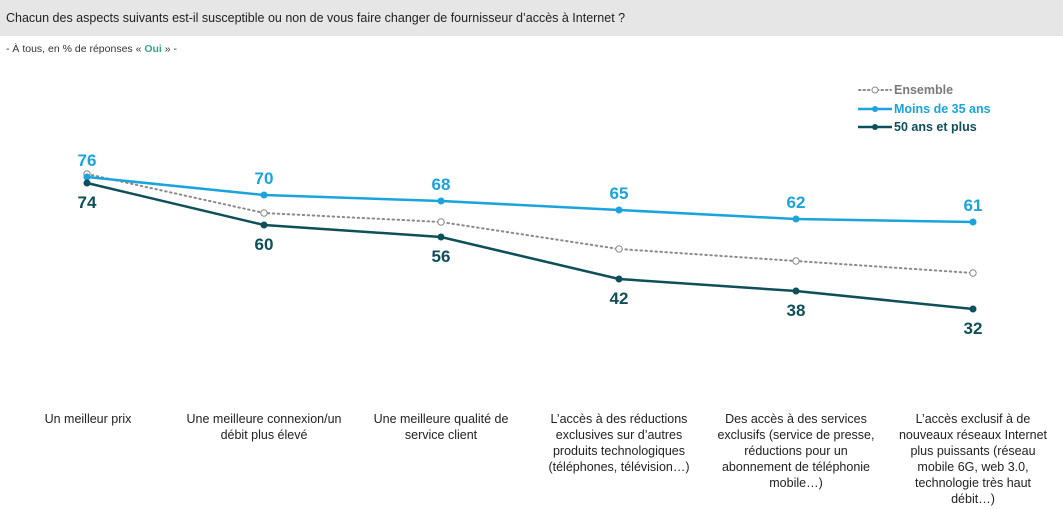  I want to click on data-label-plus50: 56, so click(441, 256).